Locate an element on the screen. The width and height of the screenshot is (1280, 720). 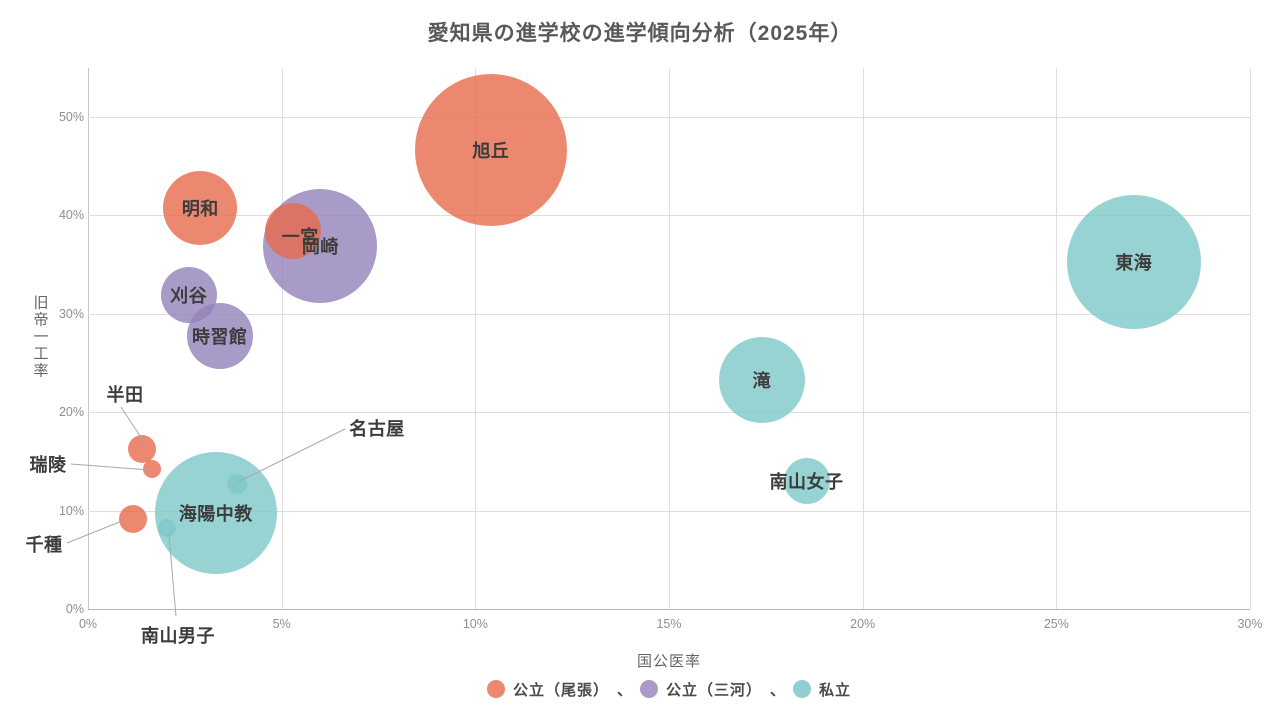
bubble-label: 旭丘 is located at coordinates (491, 151).